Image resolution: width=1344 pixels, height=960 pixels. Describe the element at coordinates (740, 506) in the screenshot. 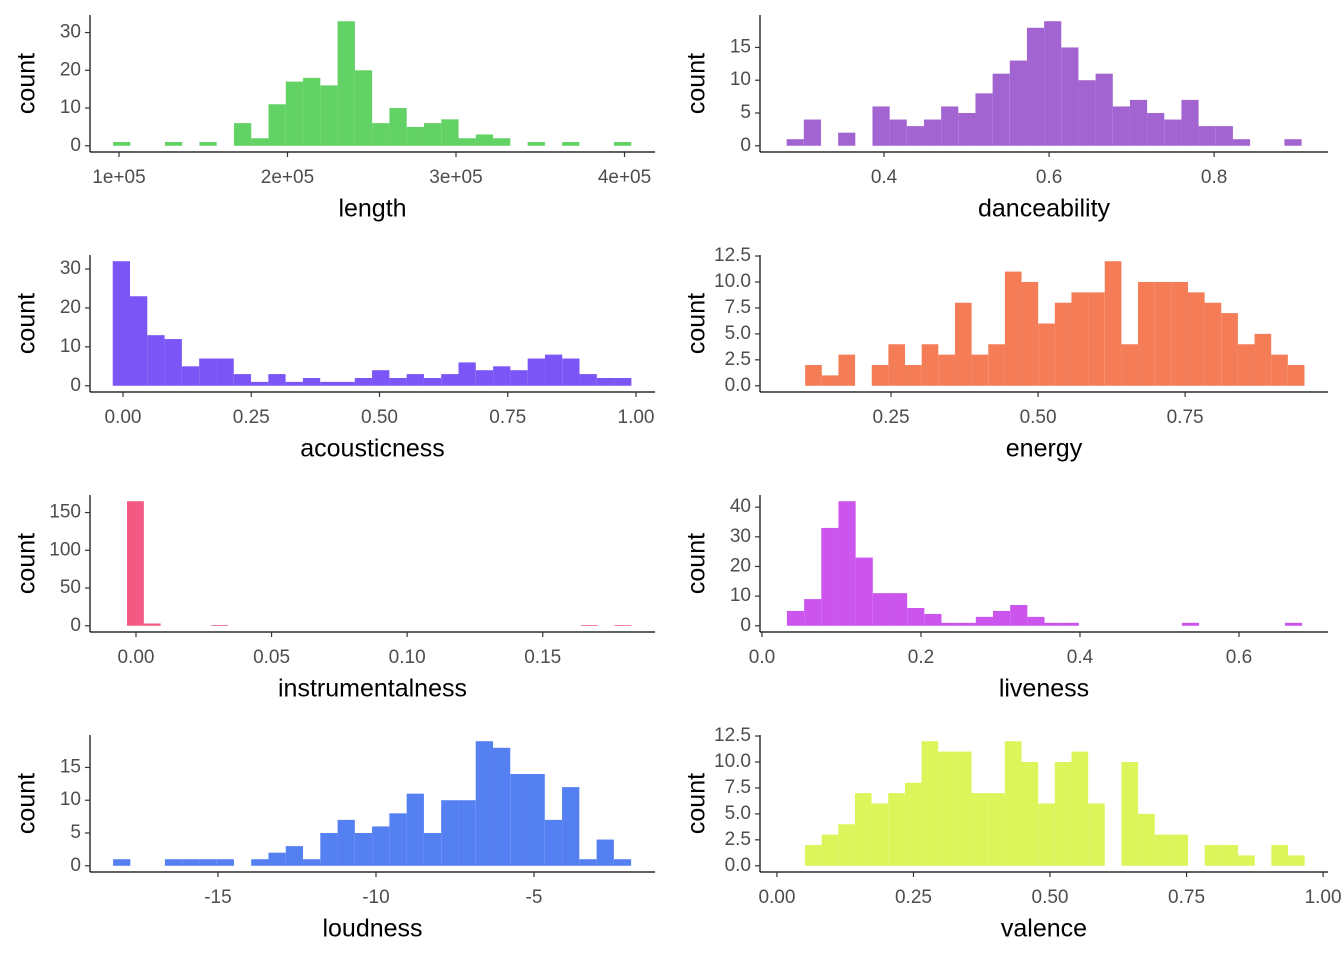

I see `y-tick-label: 40` at that location.